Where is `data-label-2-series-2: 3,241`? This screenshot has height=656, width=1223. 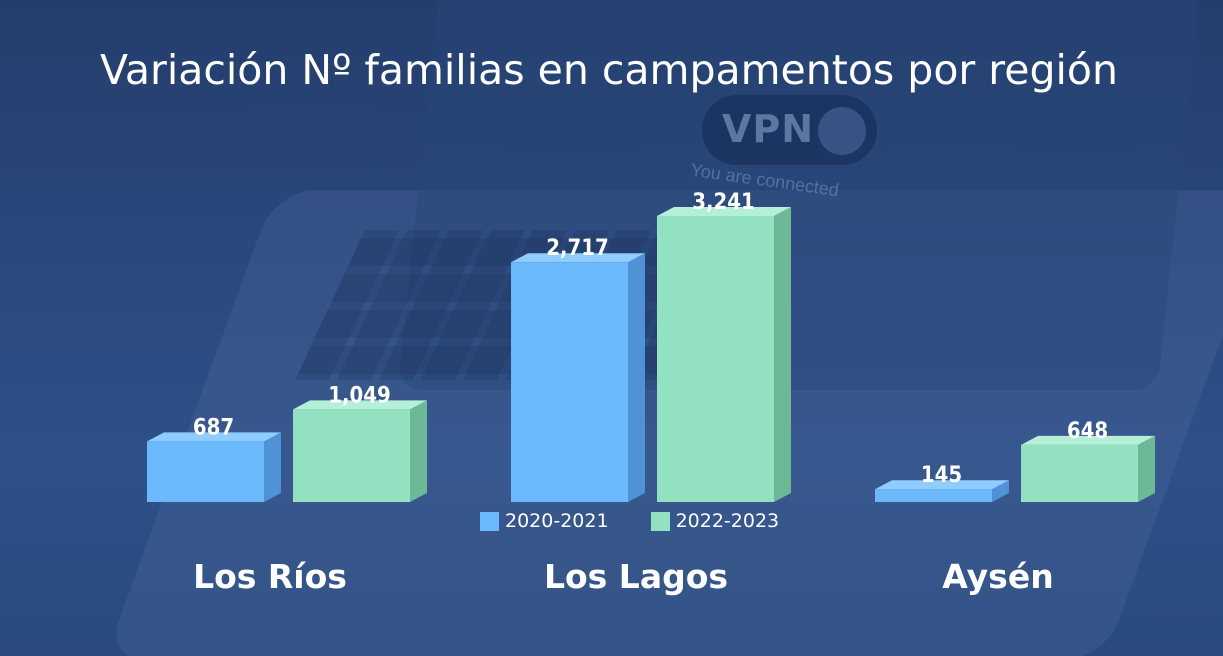 data-label-2-series-2: 3,241 is located at coordinates (723, 202).